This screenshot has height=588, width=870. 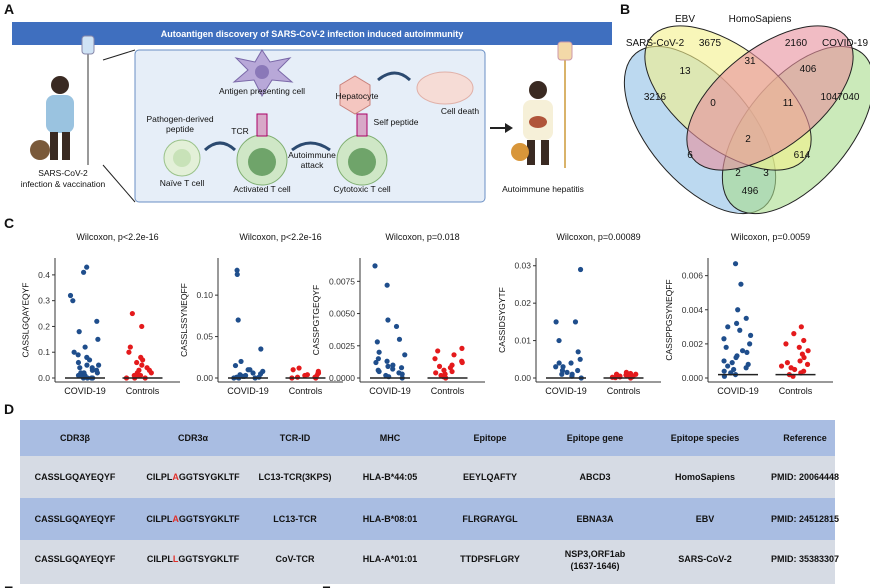 What do you see at coordinates (805, 519) in the screenshot?
I see `table-cell: PMID: 24512815` at bounding box center [805, 519].